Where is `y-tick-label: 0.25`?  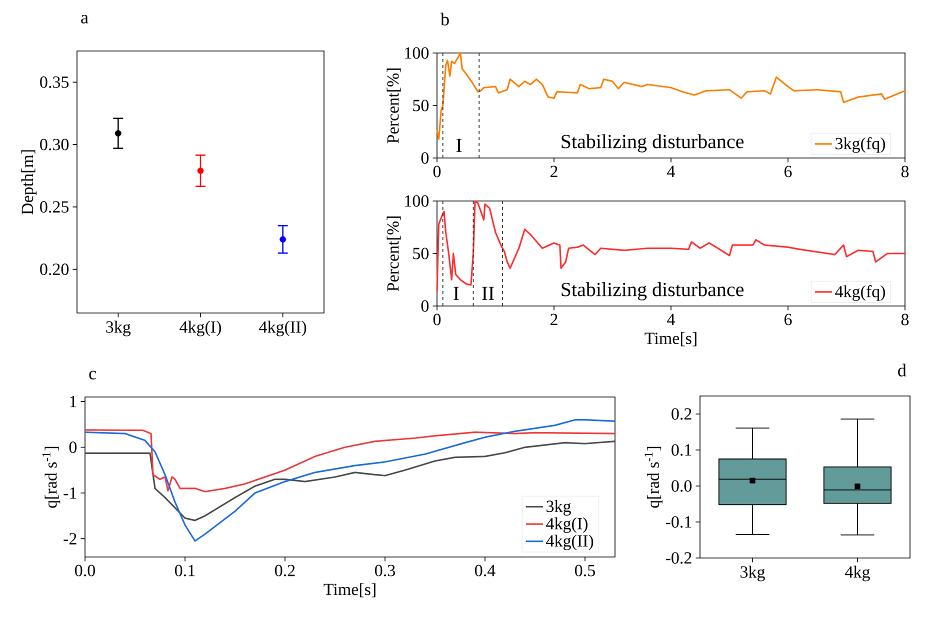
y-tick-label: 0.25 is located at coordinates (54, 207).